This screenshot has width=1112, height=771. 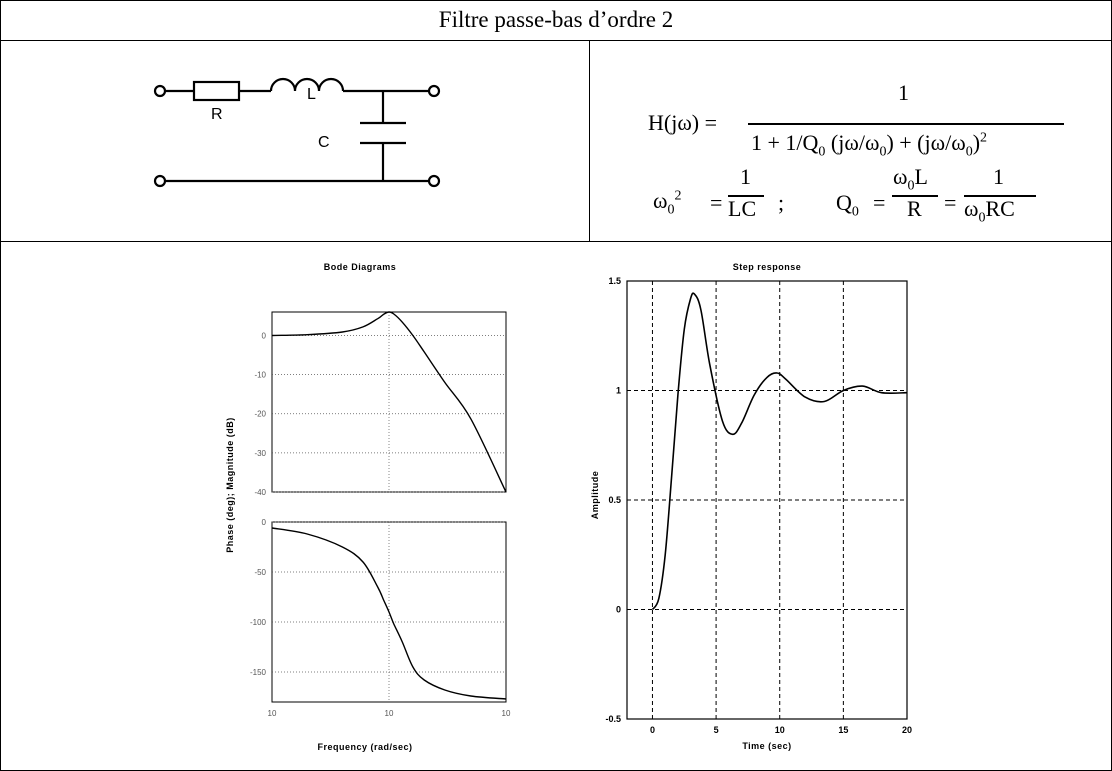 I want to click on step-response-curve, so click(x=779, y=451).